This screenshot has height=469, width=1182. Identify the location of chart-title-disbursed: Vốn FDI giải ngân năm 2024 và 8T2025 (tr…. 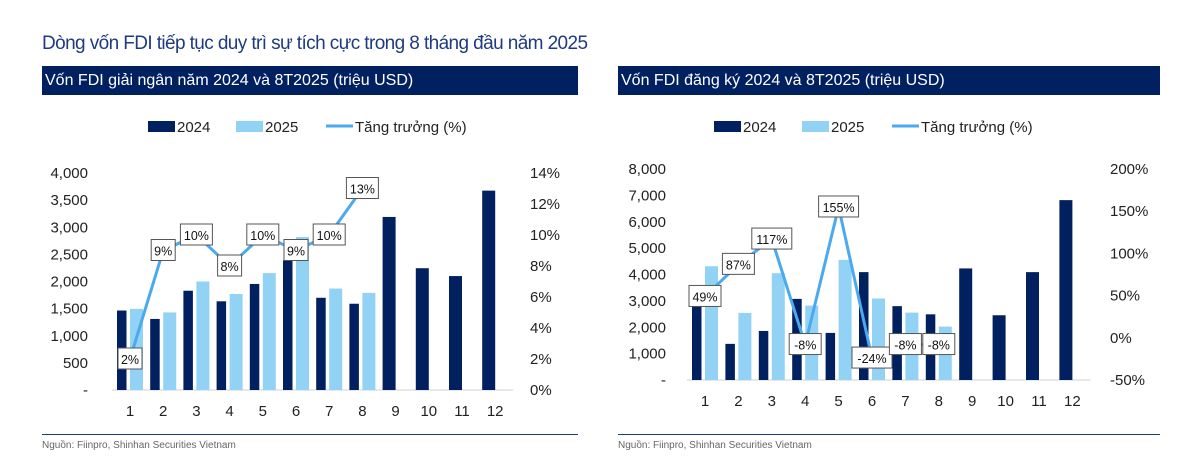
(310, 80).